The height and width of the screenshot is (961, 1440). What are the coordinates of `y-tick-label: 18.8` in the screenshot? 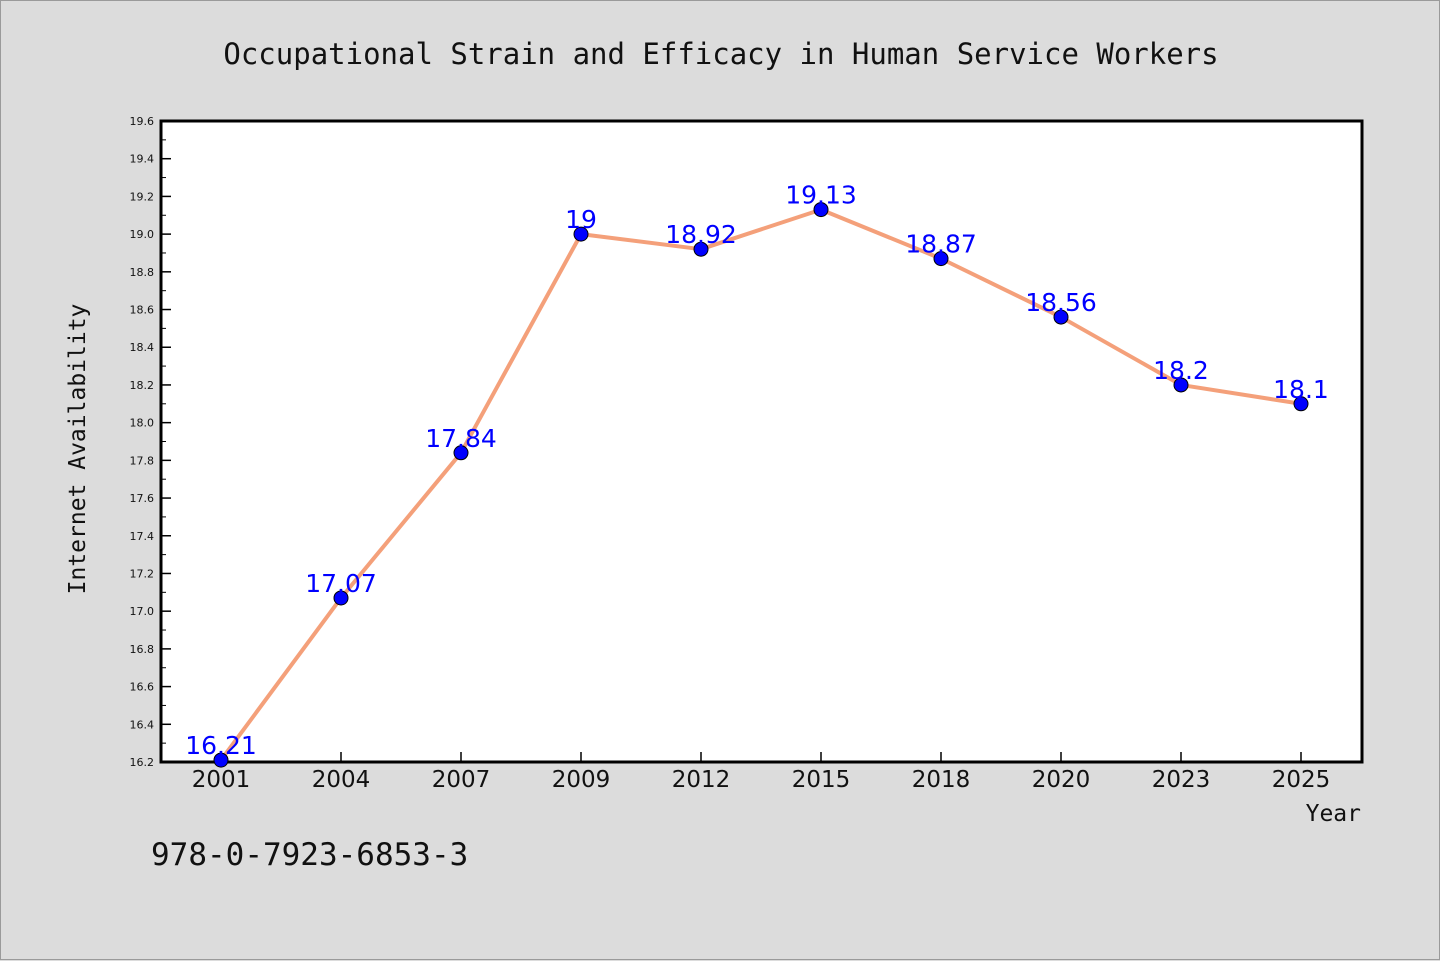 It's located at (142, 272).